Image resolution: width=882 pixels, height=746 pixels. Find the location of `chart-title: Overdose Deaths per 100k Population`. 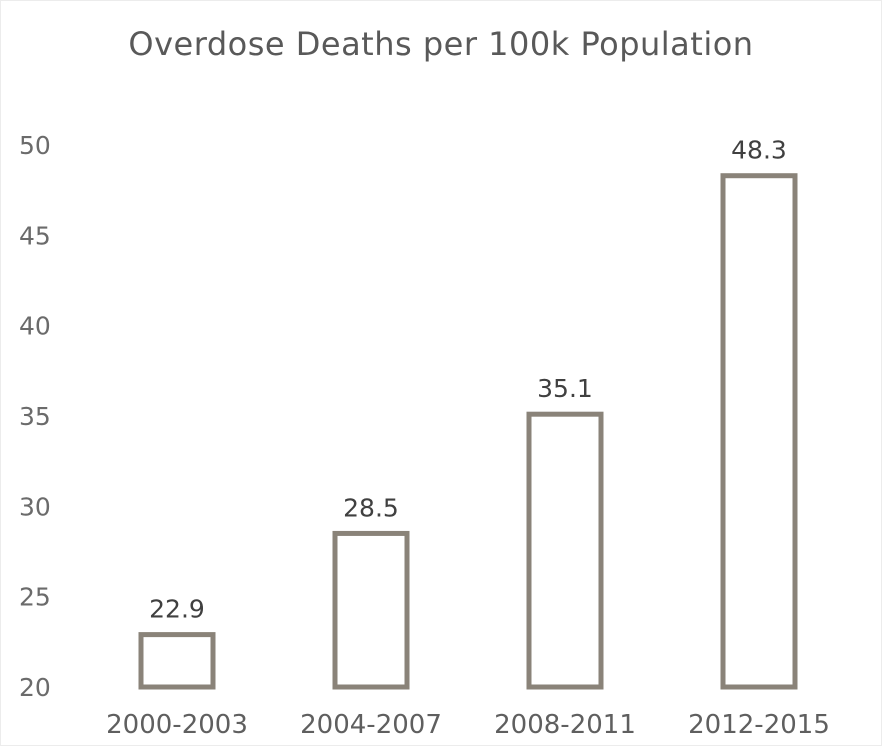

chart-title: Overdose Deaths per 100k Population is located at coordinates (441, 44).